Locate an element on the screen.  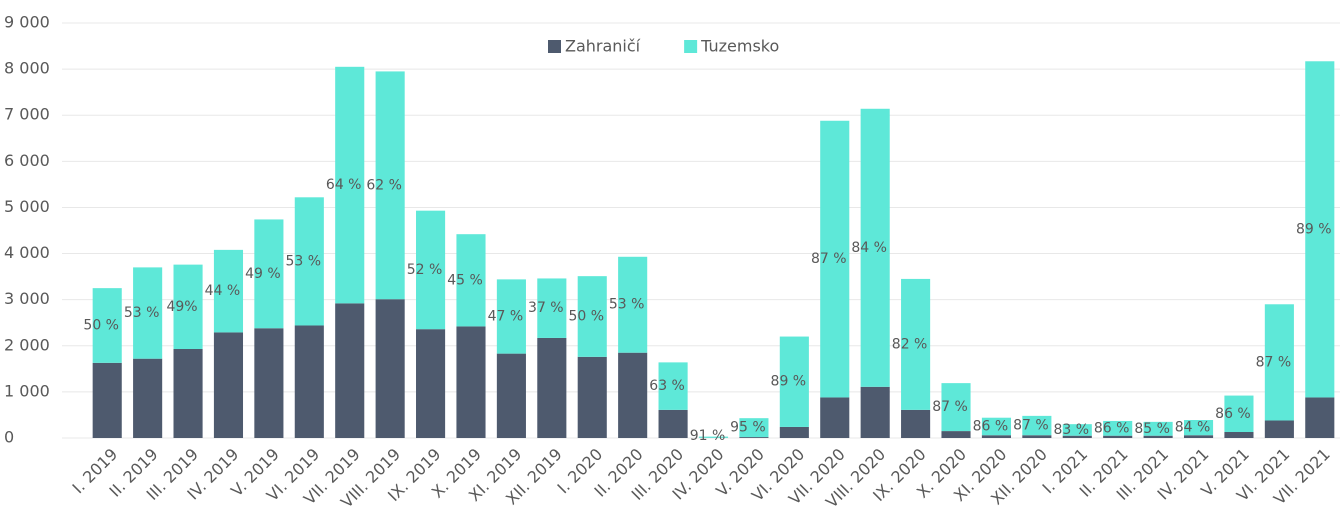
legend-label: Tuzemsko is located at coordinates (739, 46).